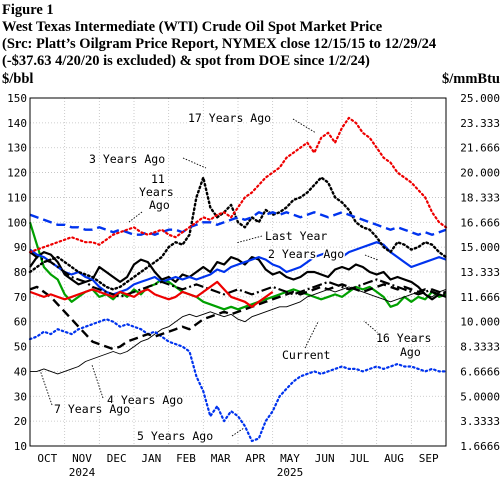 The width and height of the screenshot is (502, 483). Describe the element at coordinates (158, 179) in the screenshot. I see `annotation-label: 11` at that location.